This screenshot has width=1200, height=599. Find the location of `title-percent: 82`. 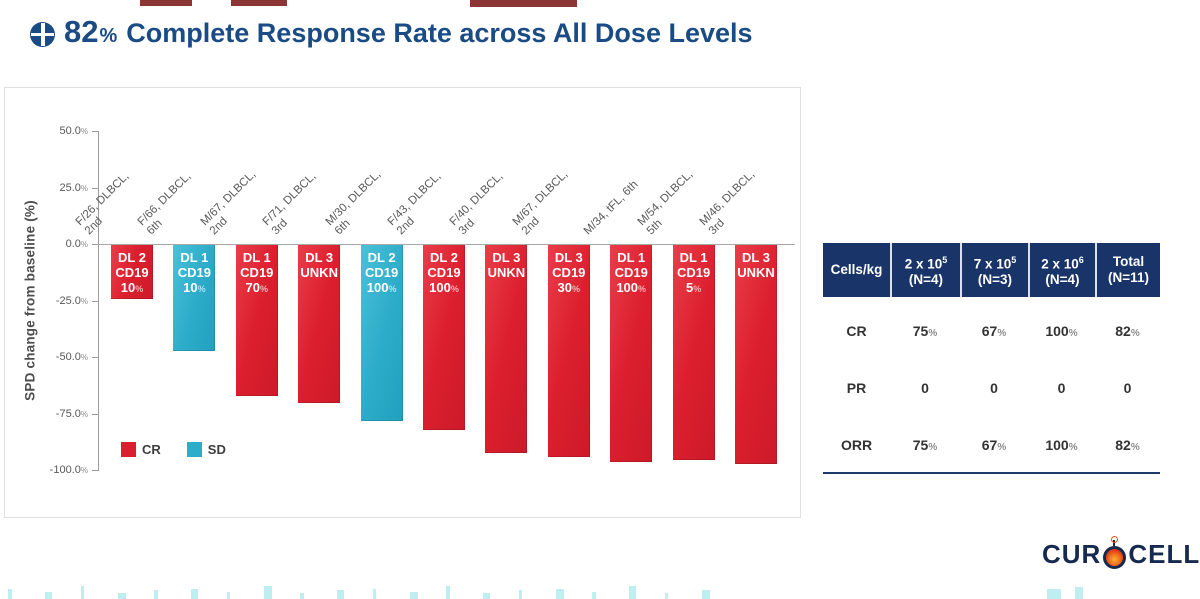

title-percent: 82 is located at coordinates (81, 31).